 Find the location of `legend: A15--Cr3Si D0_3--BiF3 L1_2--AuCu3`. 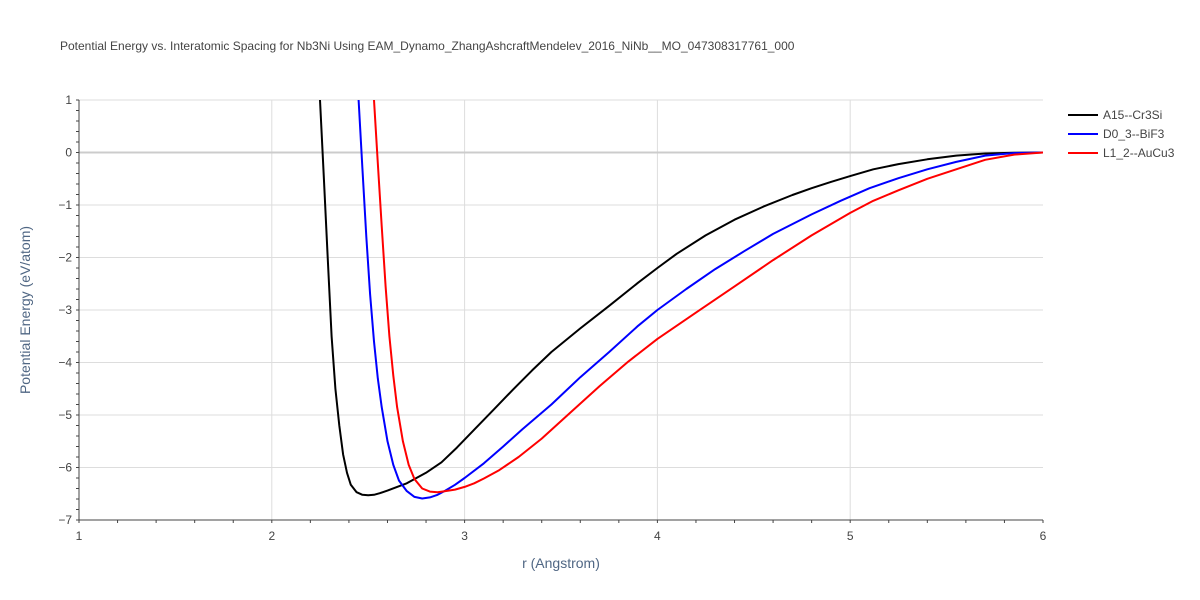

legend: A15--Cr3Si D0_3--BiF3 L1_2--AuCu3 is located at coordinates (1121, 134).